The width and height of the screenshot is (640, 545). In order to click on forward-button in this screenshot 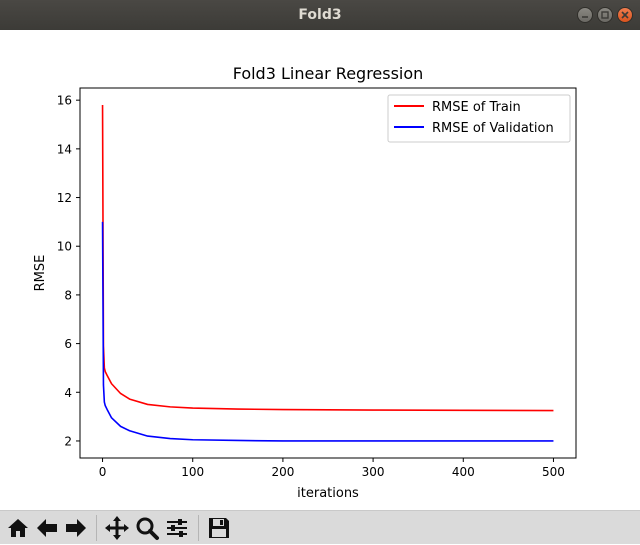, I will do `click(76, 528)`.